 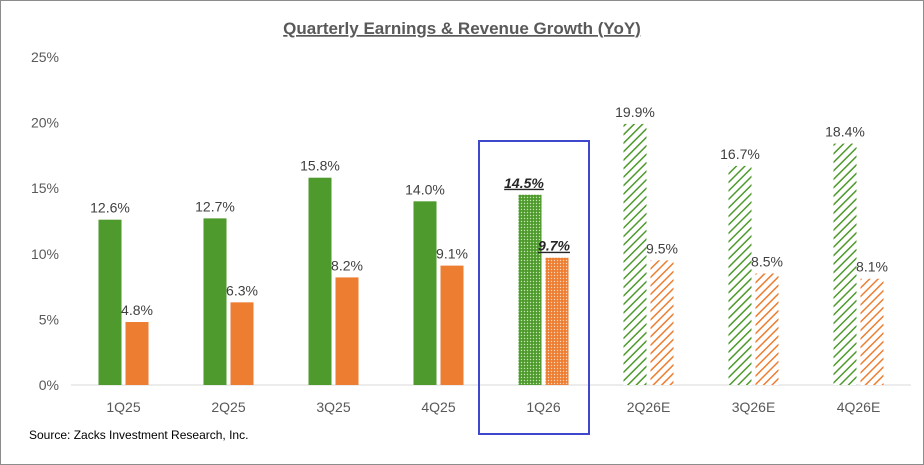 What do you see at coordinates (872, 331) in the screenshot?
I see `revenue-bar-4q26e` at bounding box center [872, 331].